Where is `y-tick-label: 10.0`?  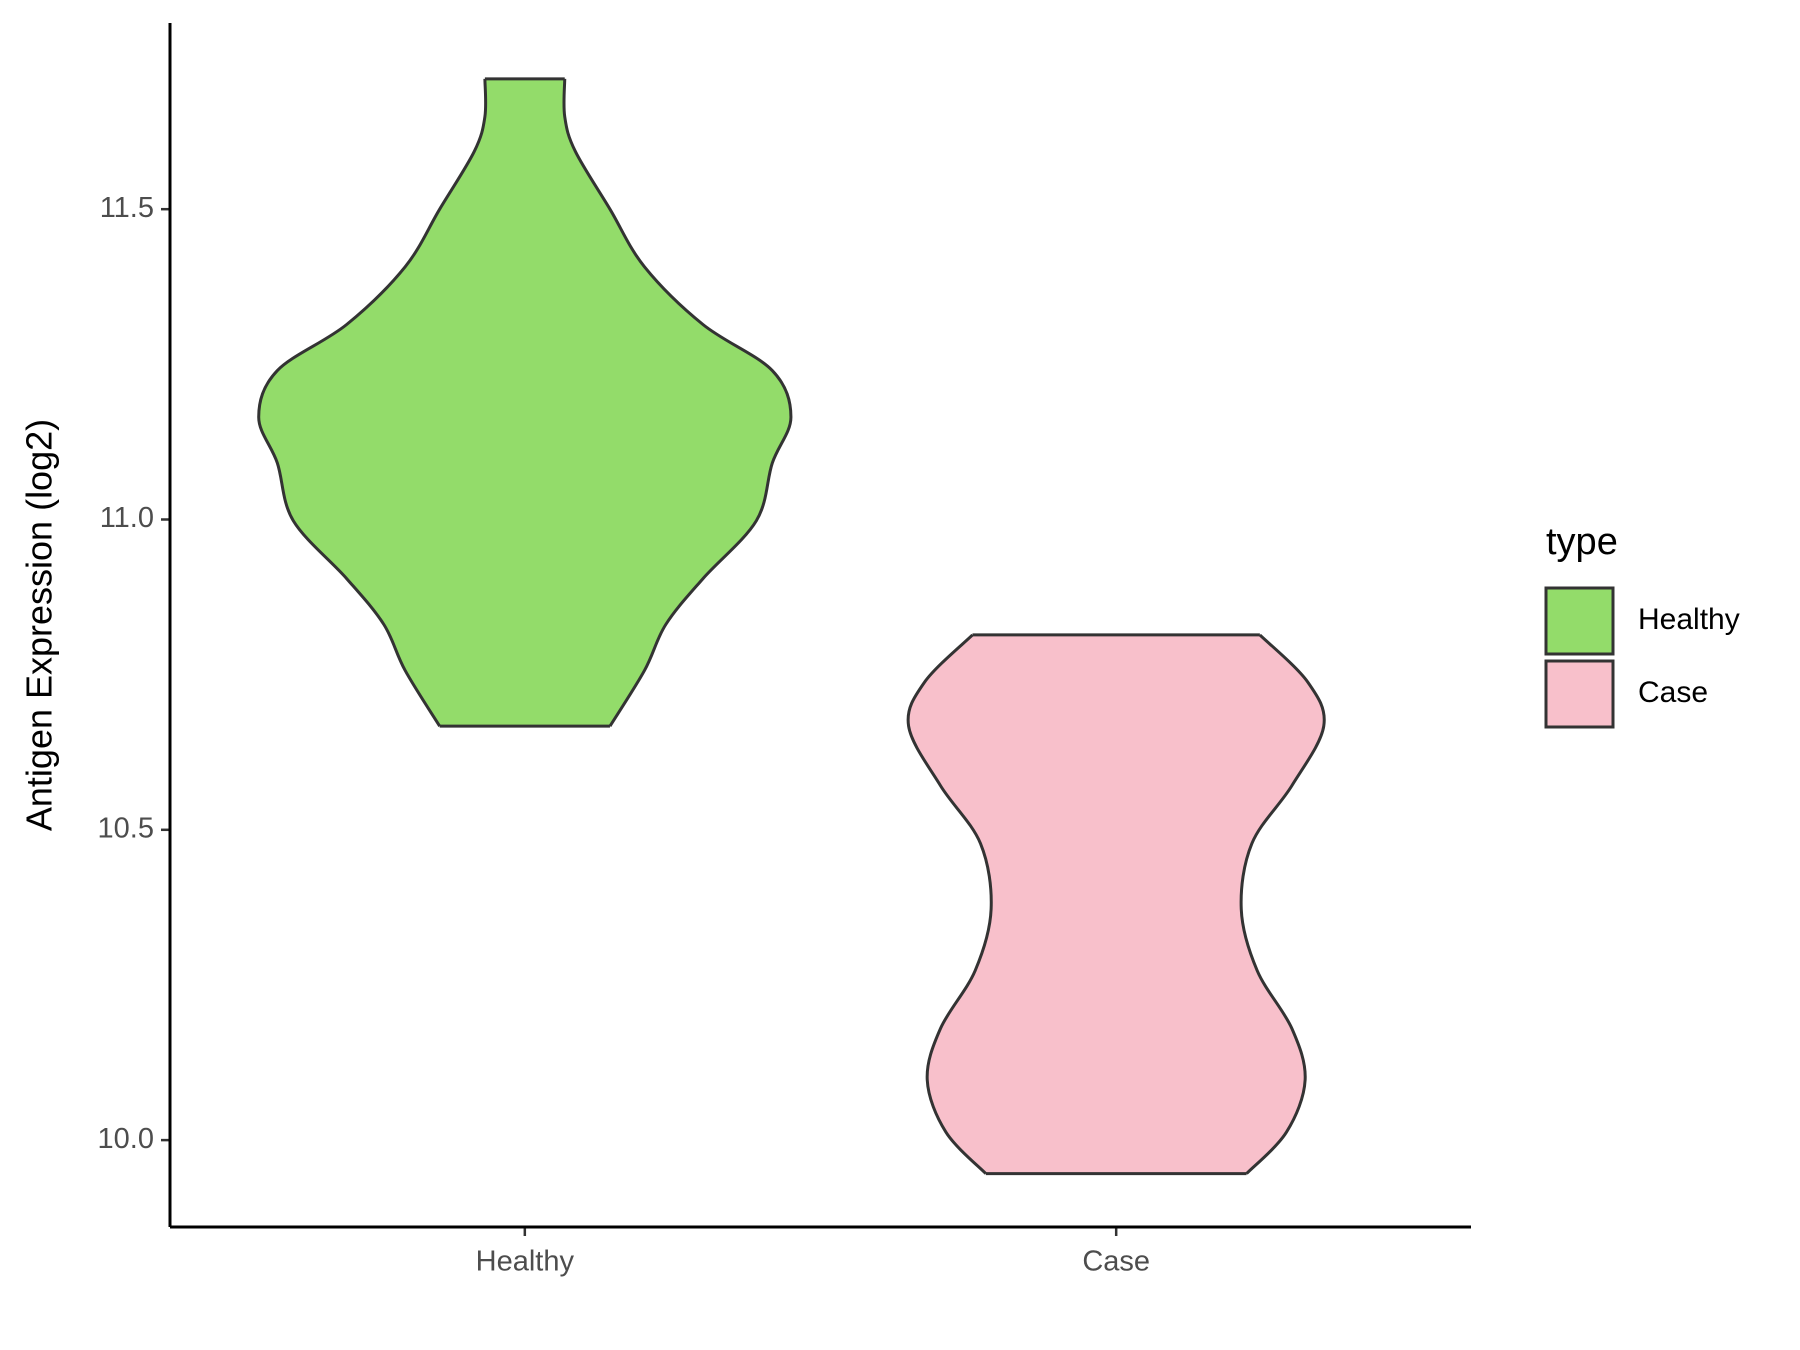
y-tick-label: 10.0 is located at coordinates (126, 1139).